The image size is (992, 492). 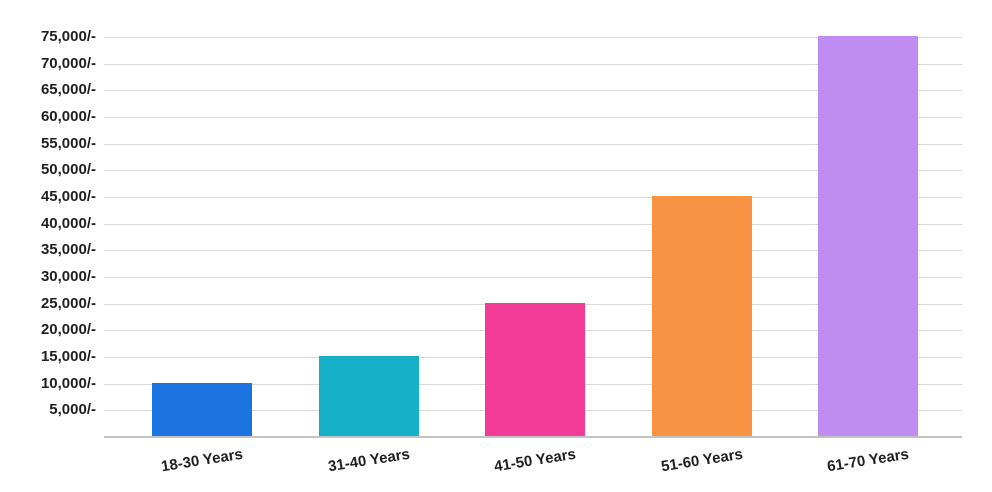 I want to click on y-tick-label: 35,000/-, so click(x=68, y=250).